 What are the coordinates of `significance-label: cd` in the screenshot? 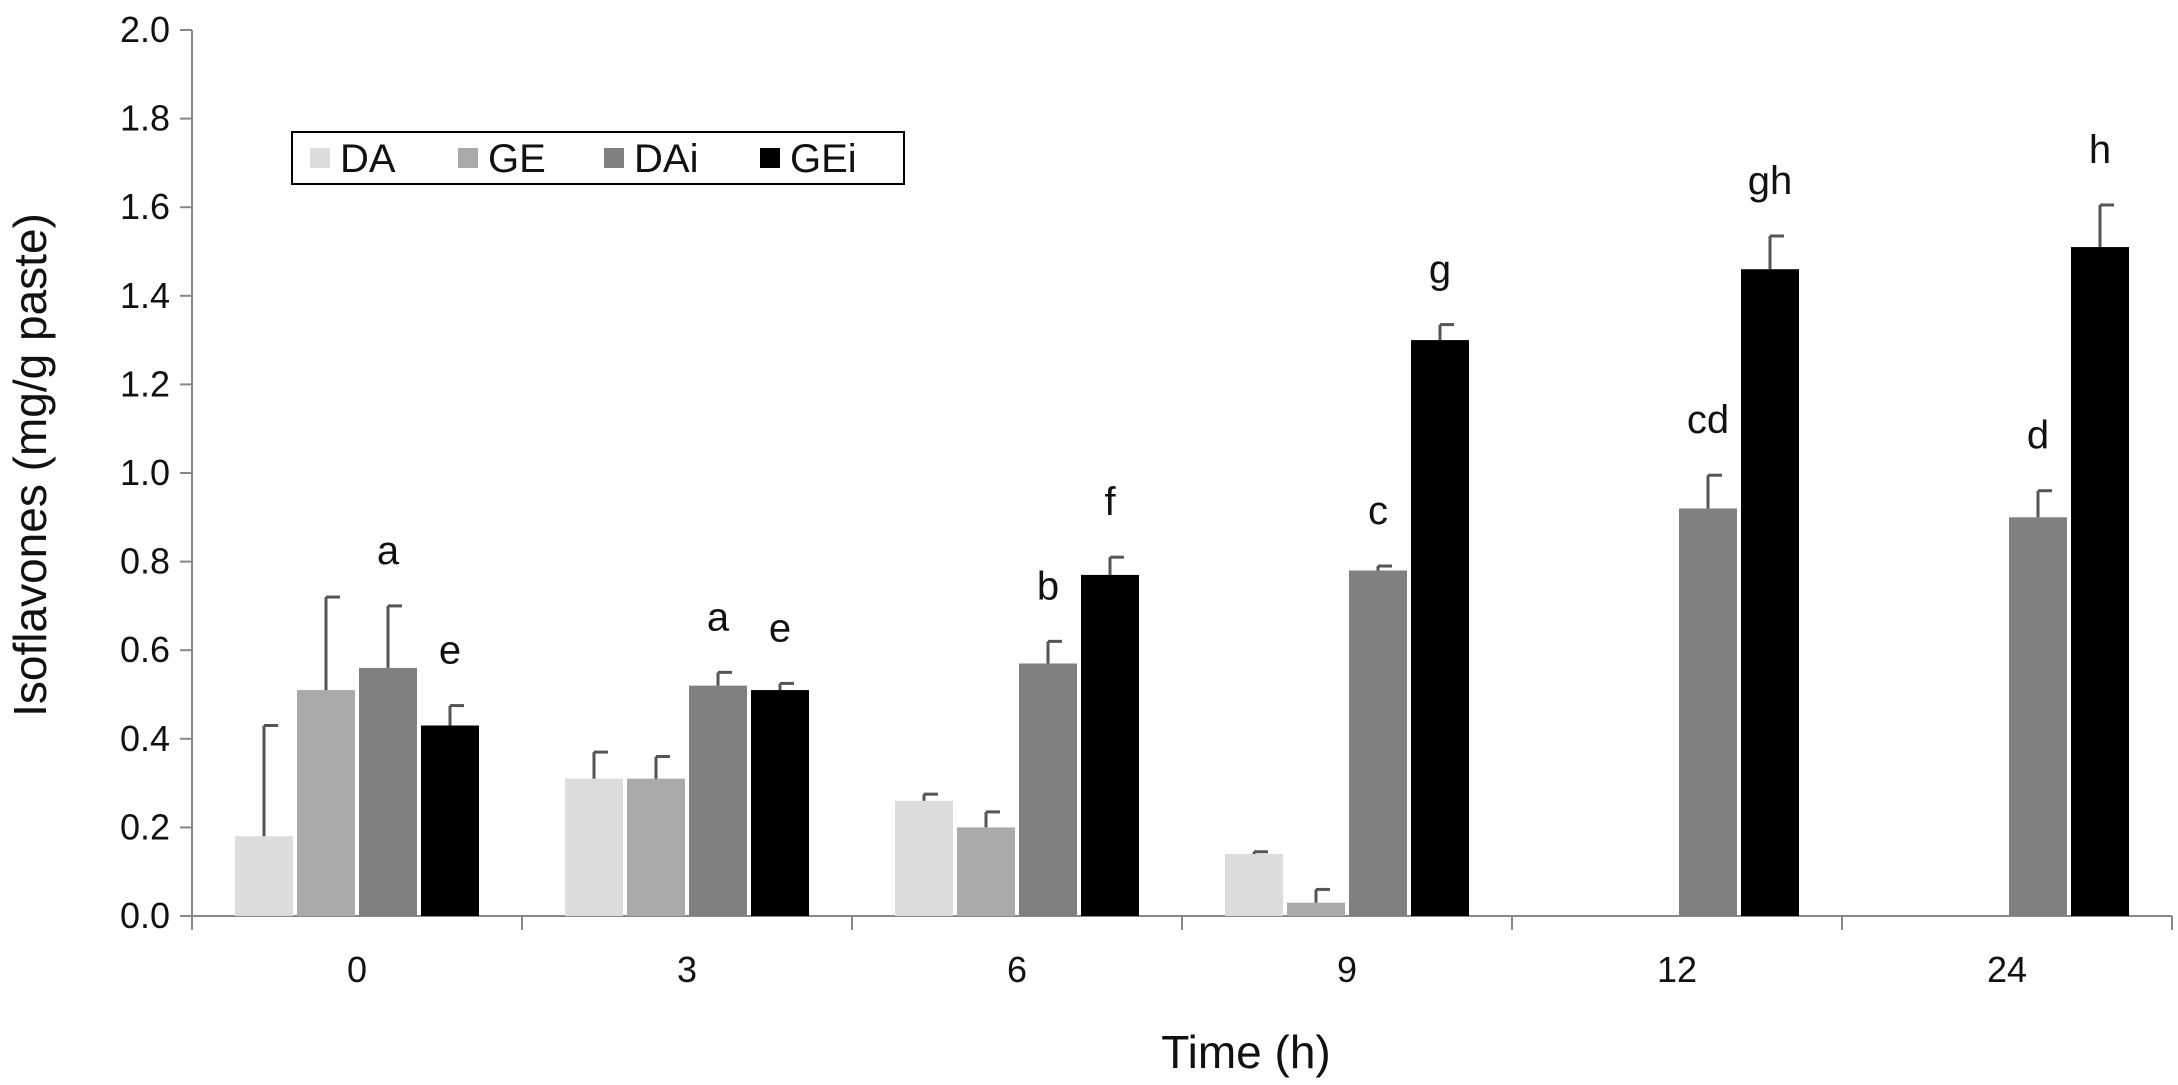 It's located at (1708, 420).